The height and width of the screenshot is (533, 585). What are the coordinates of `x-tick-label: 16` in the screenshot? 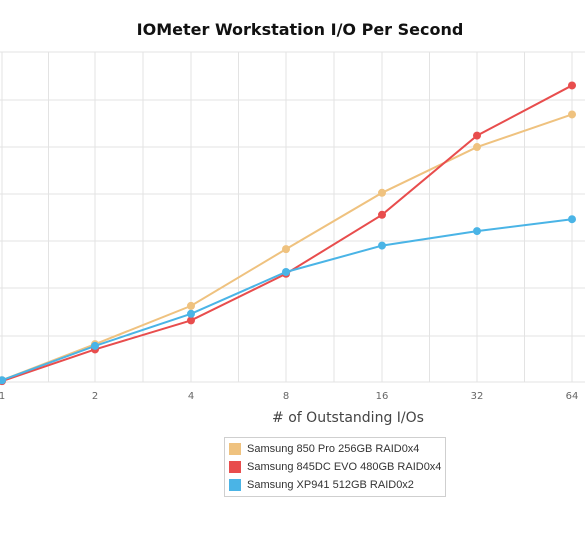 It's located at (382, 396).